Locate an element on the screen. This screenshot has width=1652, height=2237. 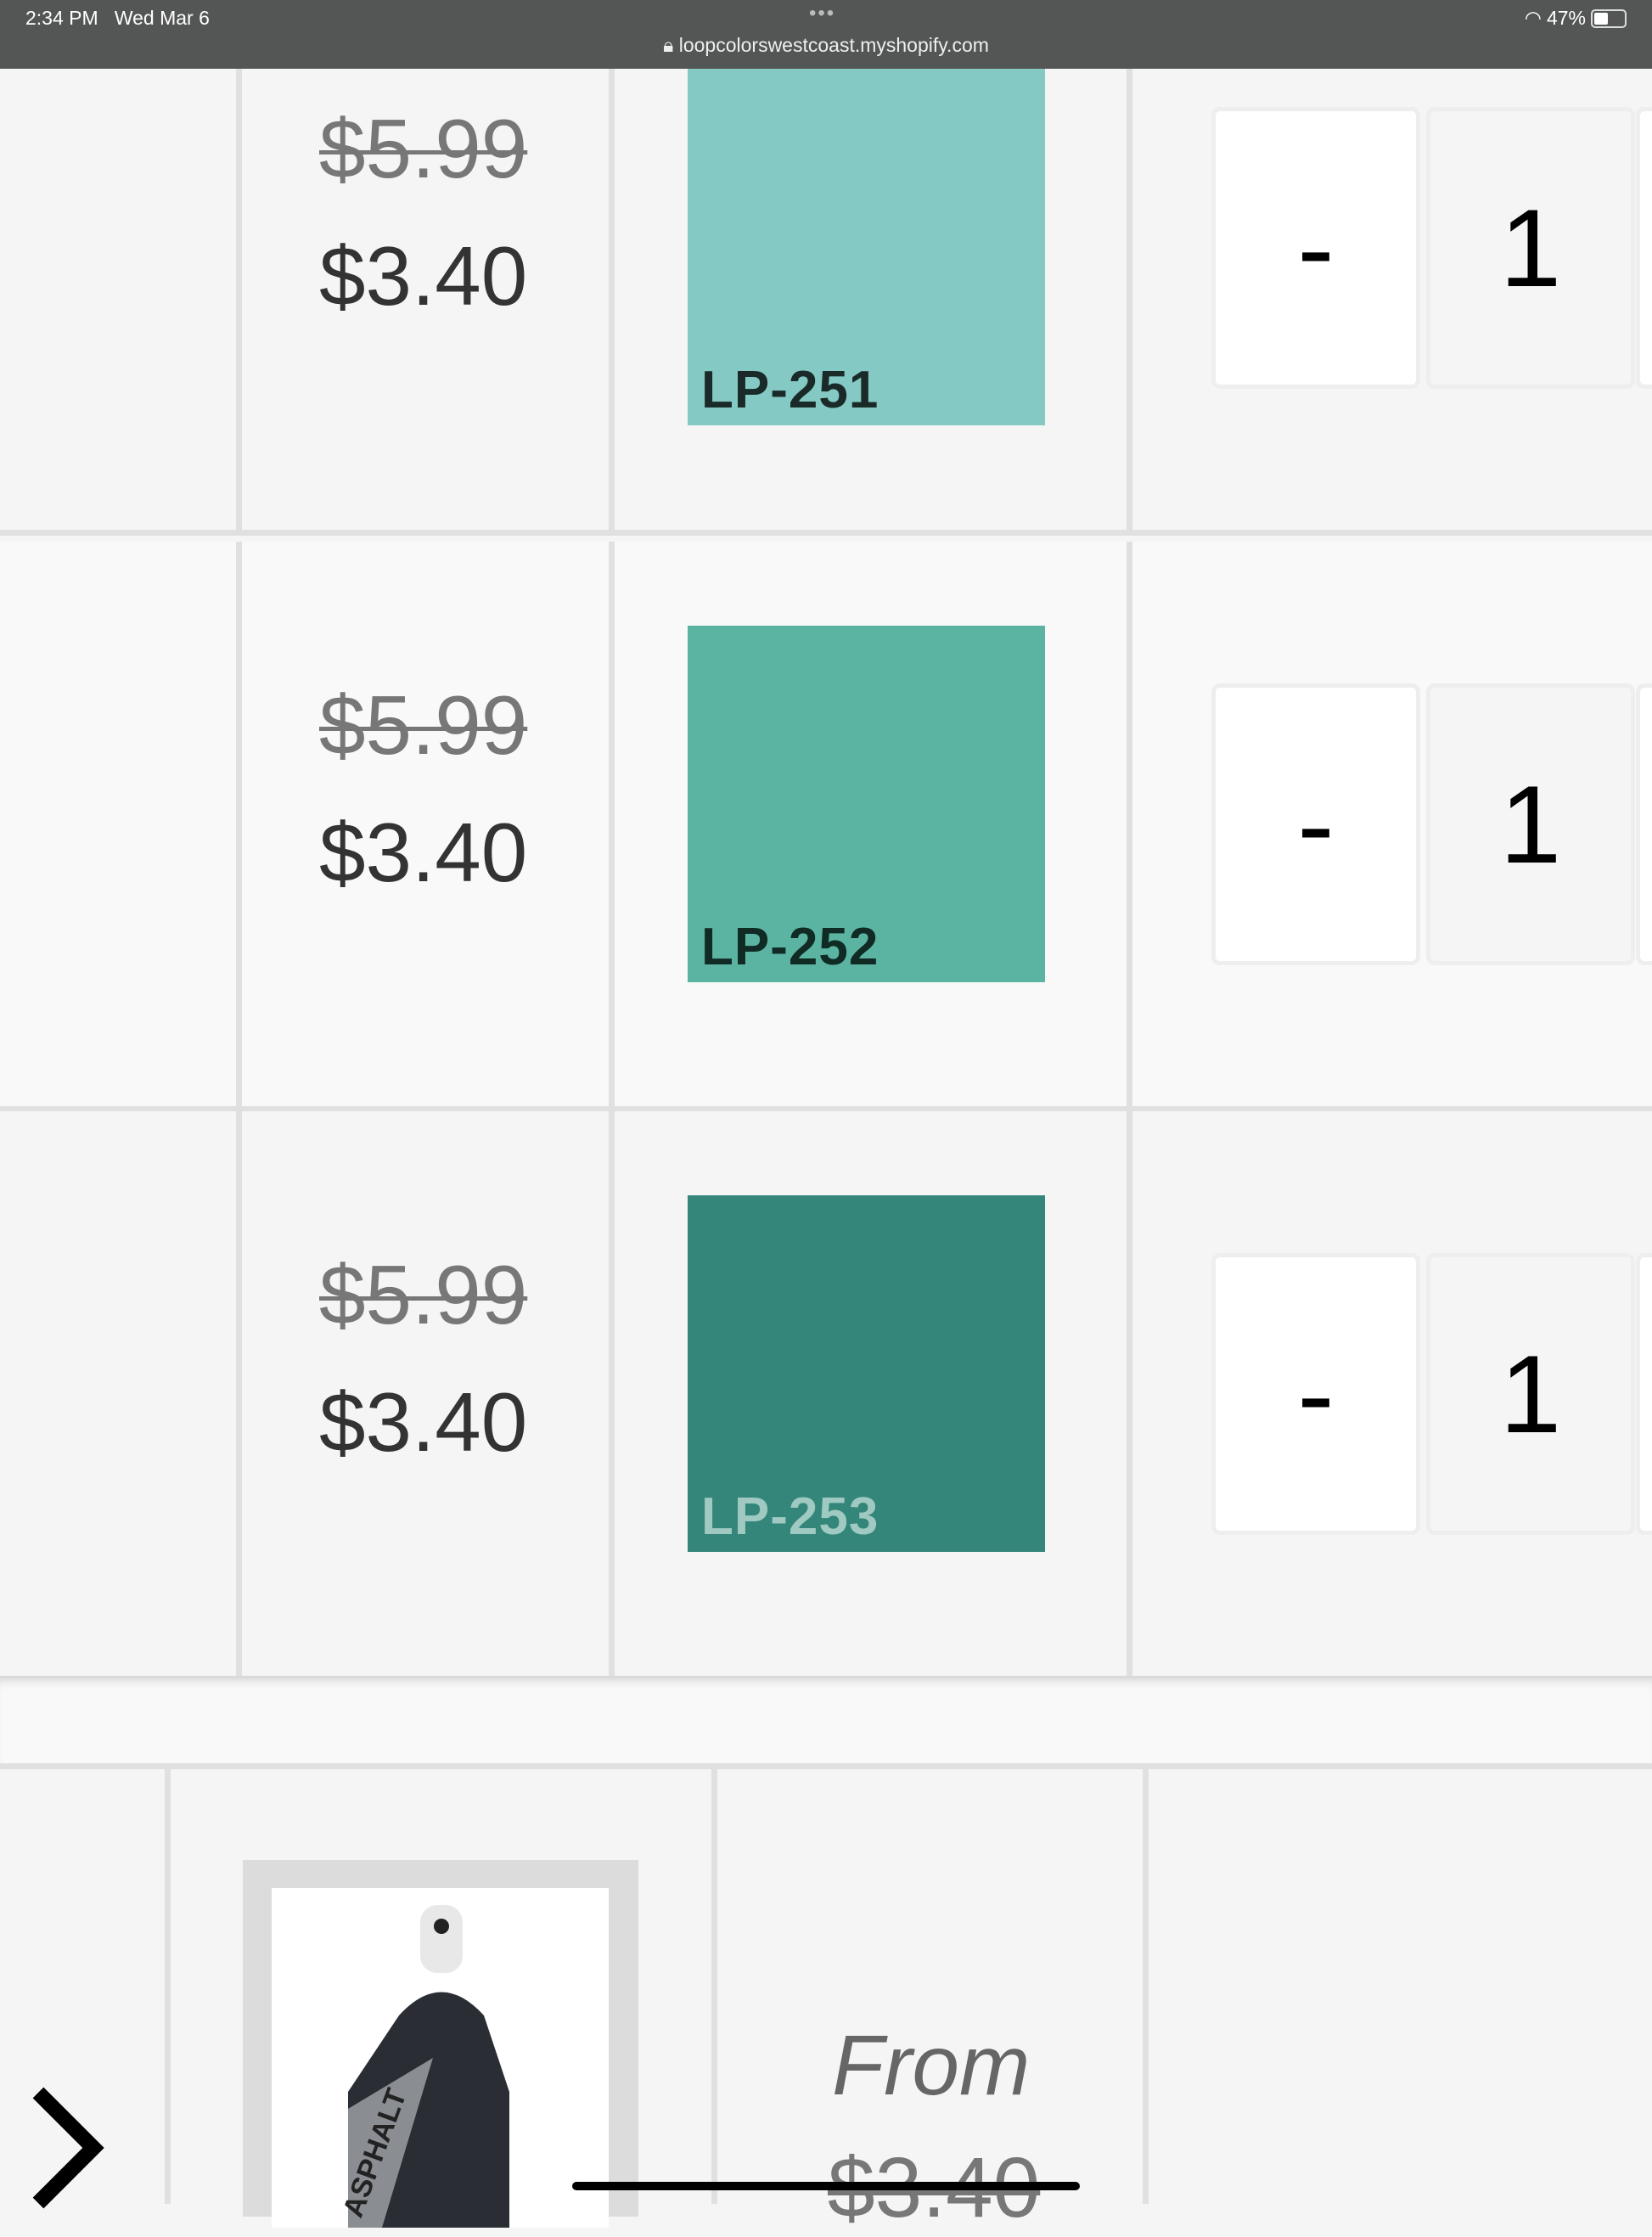
color-swatch: LP-253 is located at coordinates (866, 1374).